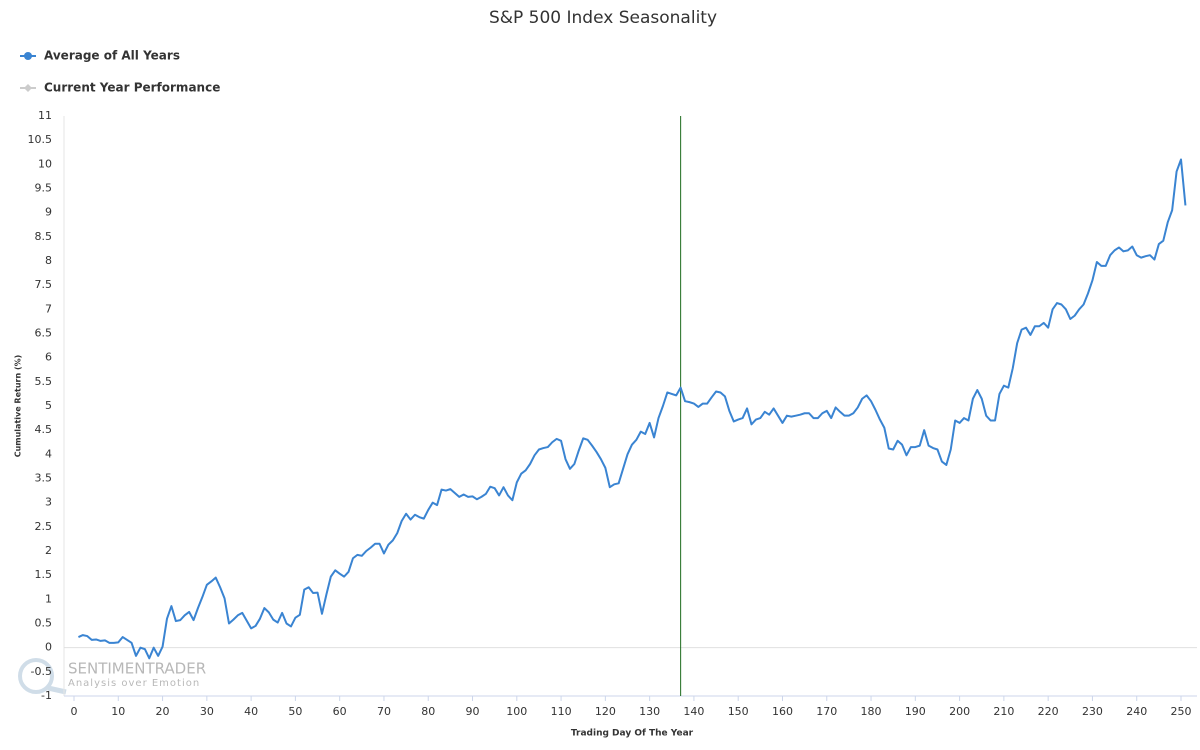  I want to click on y-tick-label: -1, so click(46, 695).